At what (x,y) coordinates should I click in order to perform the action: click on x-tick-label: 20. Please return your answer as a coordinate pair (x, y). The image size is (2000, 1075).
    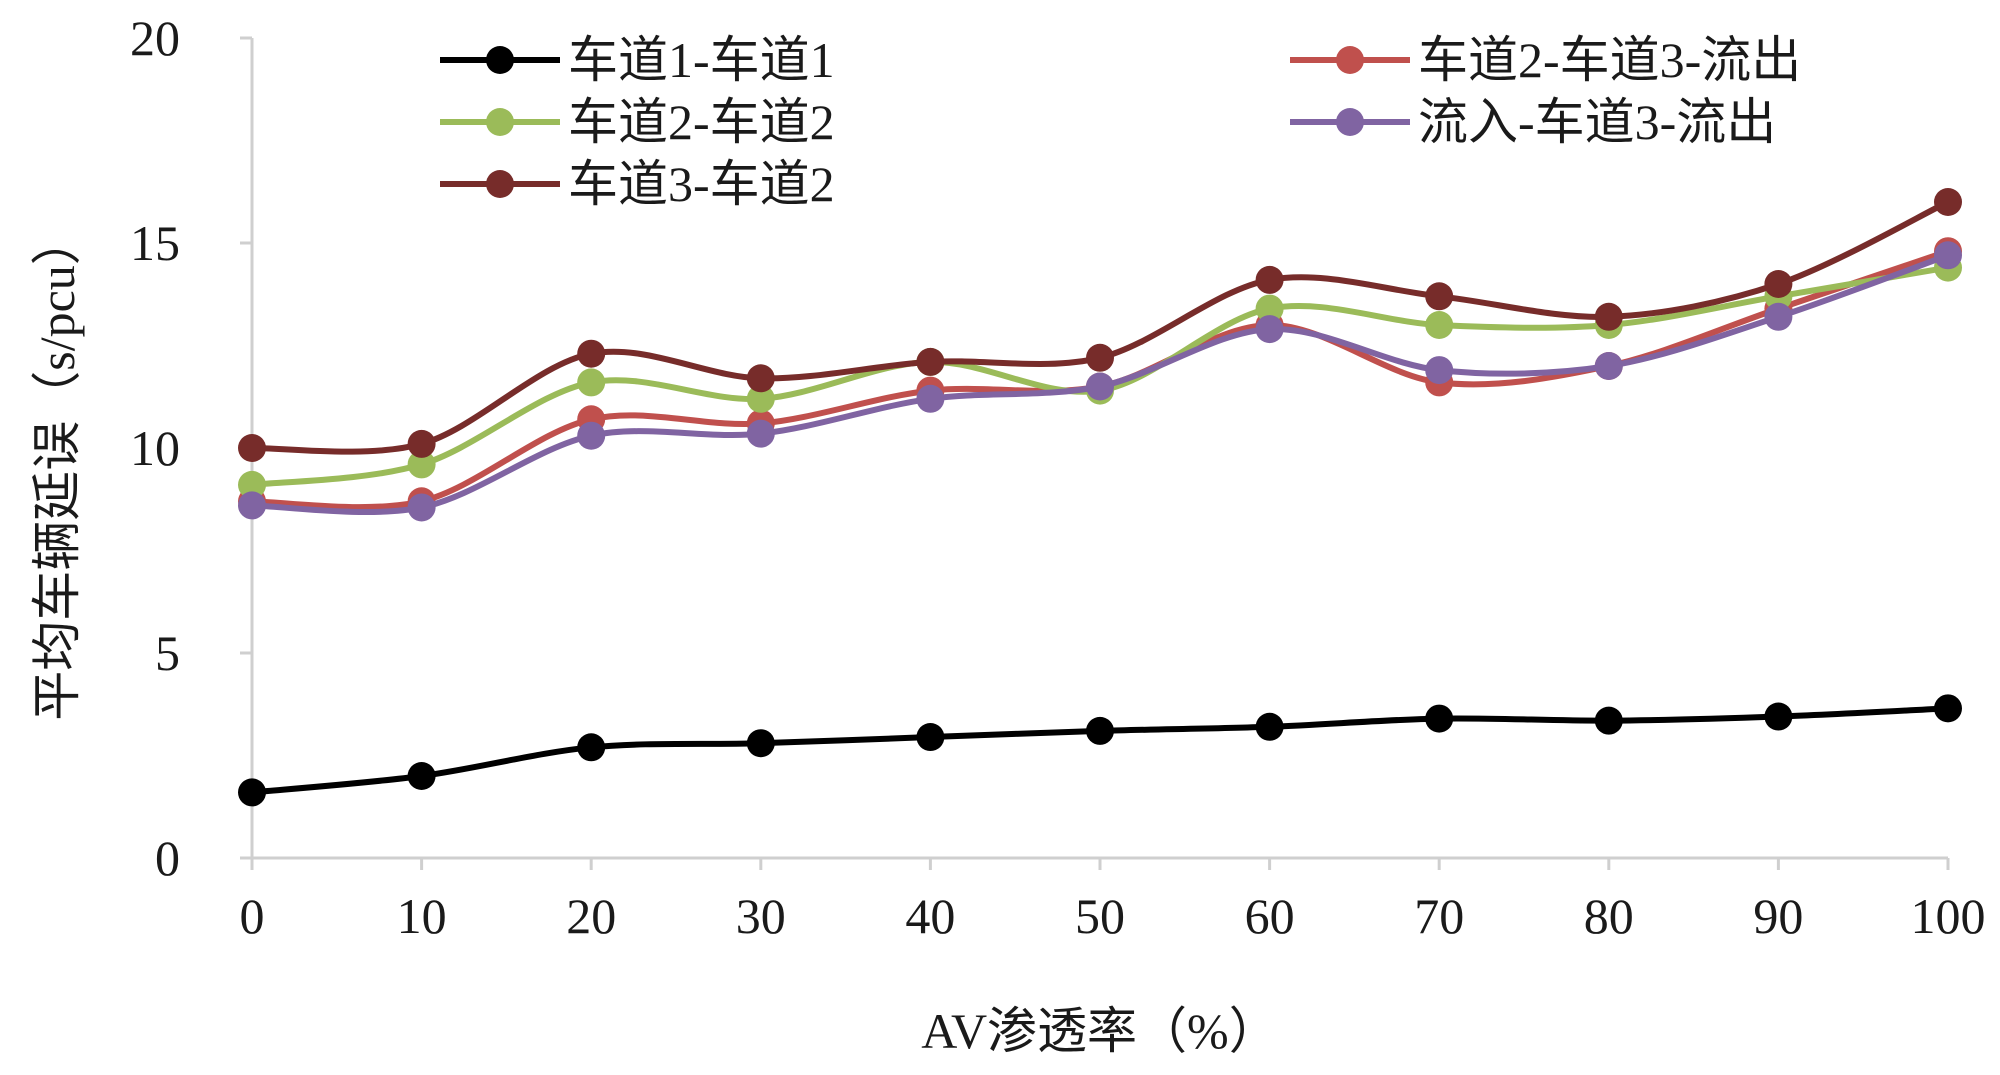
    Looking at the image, I should click on (591, 916).